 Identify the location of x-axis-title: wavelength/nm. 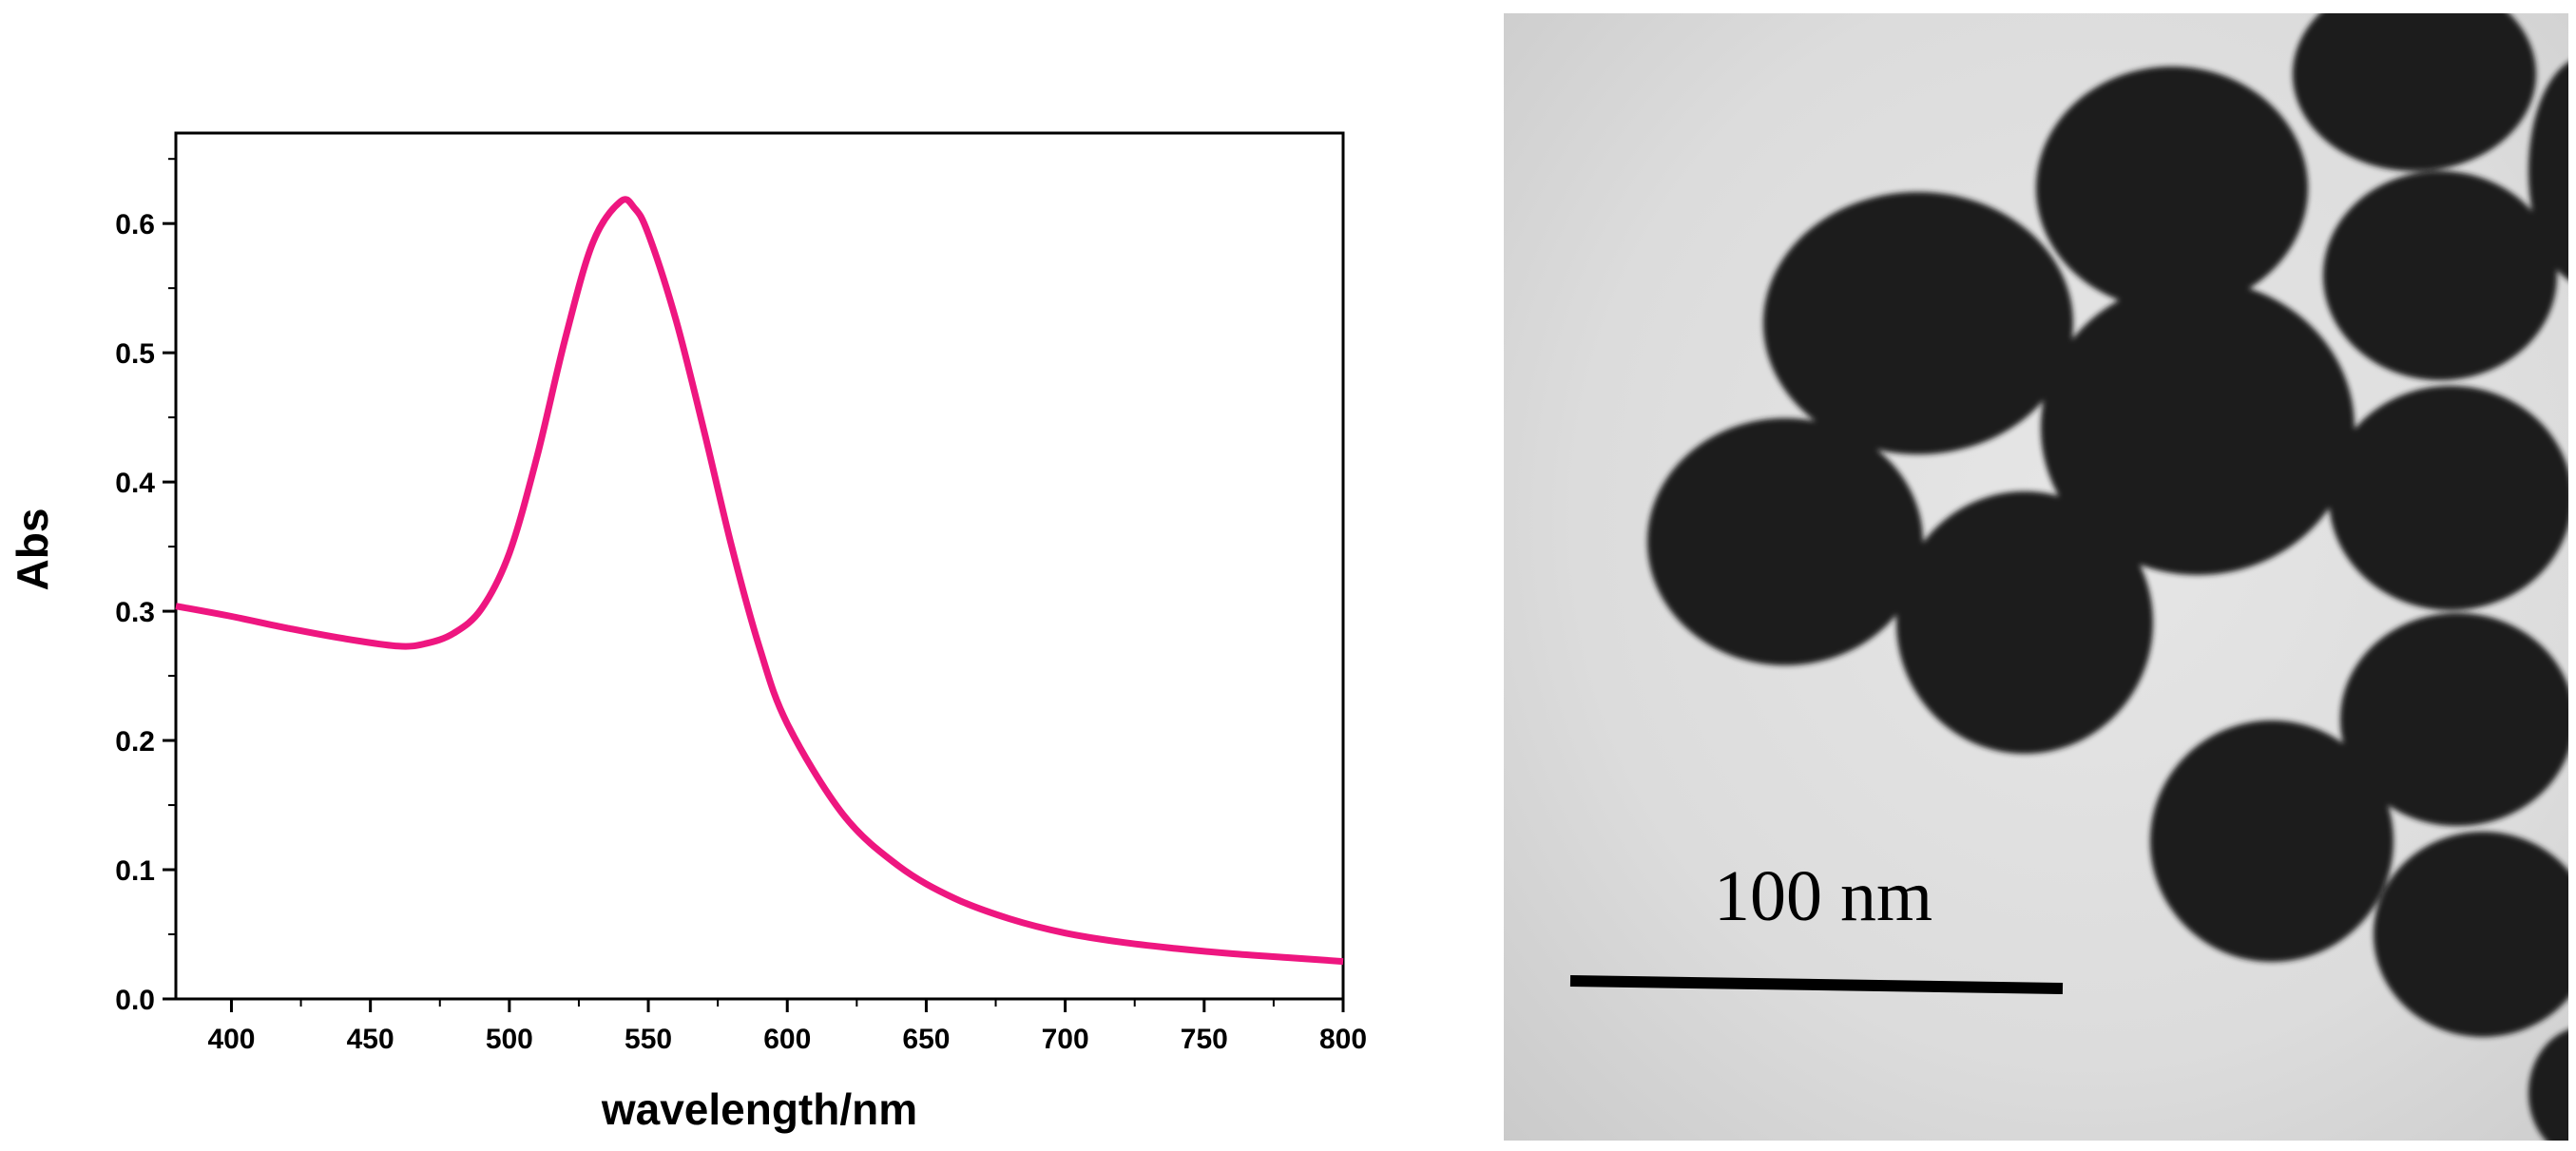
(759, 1109).